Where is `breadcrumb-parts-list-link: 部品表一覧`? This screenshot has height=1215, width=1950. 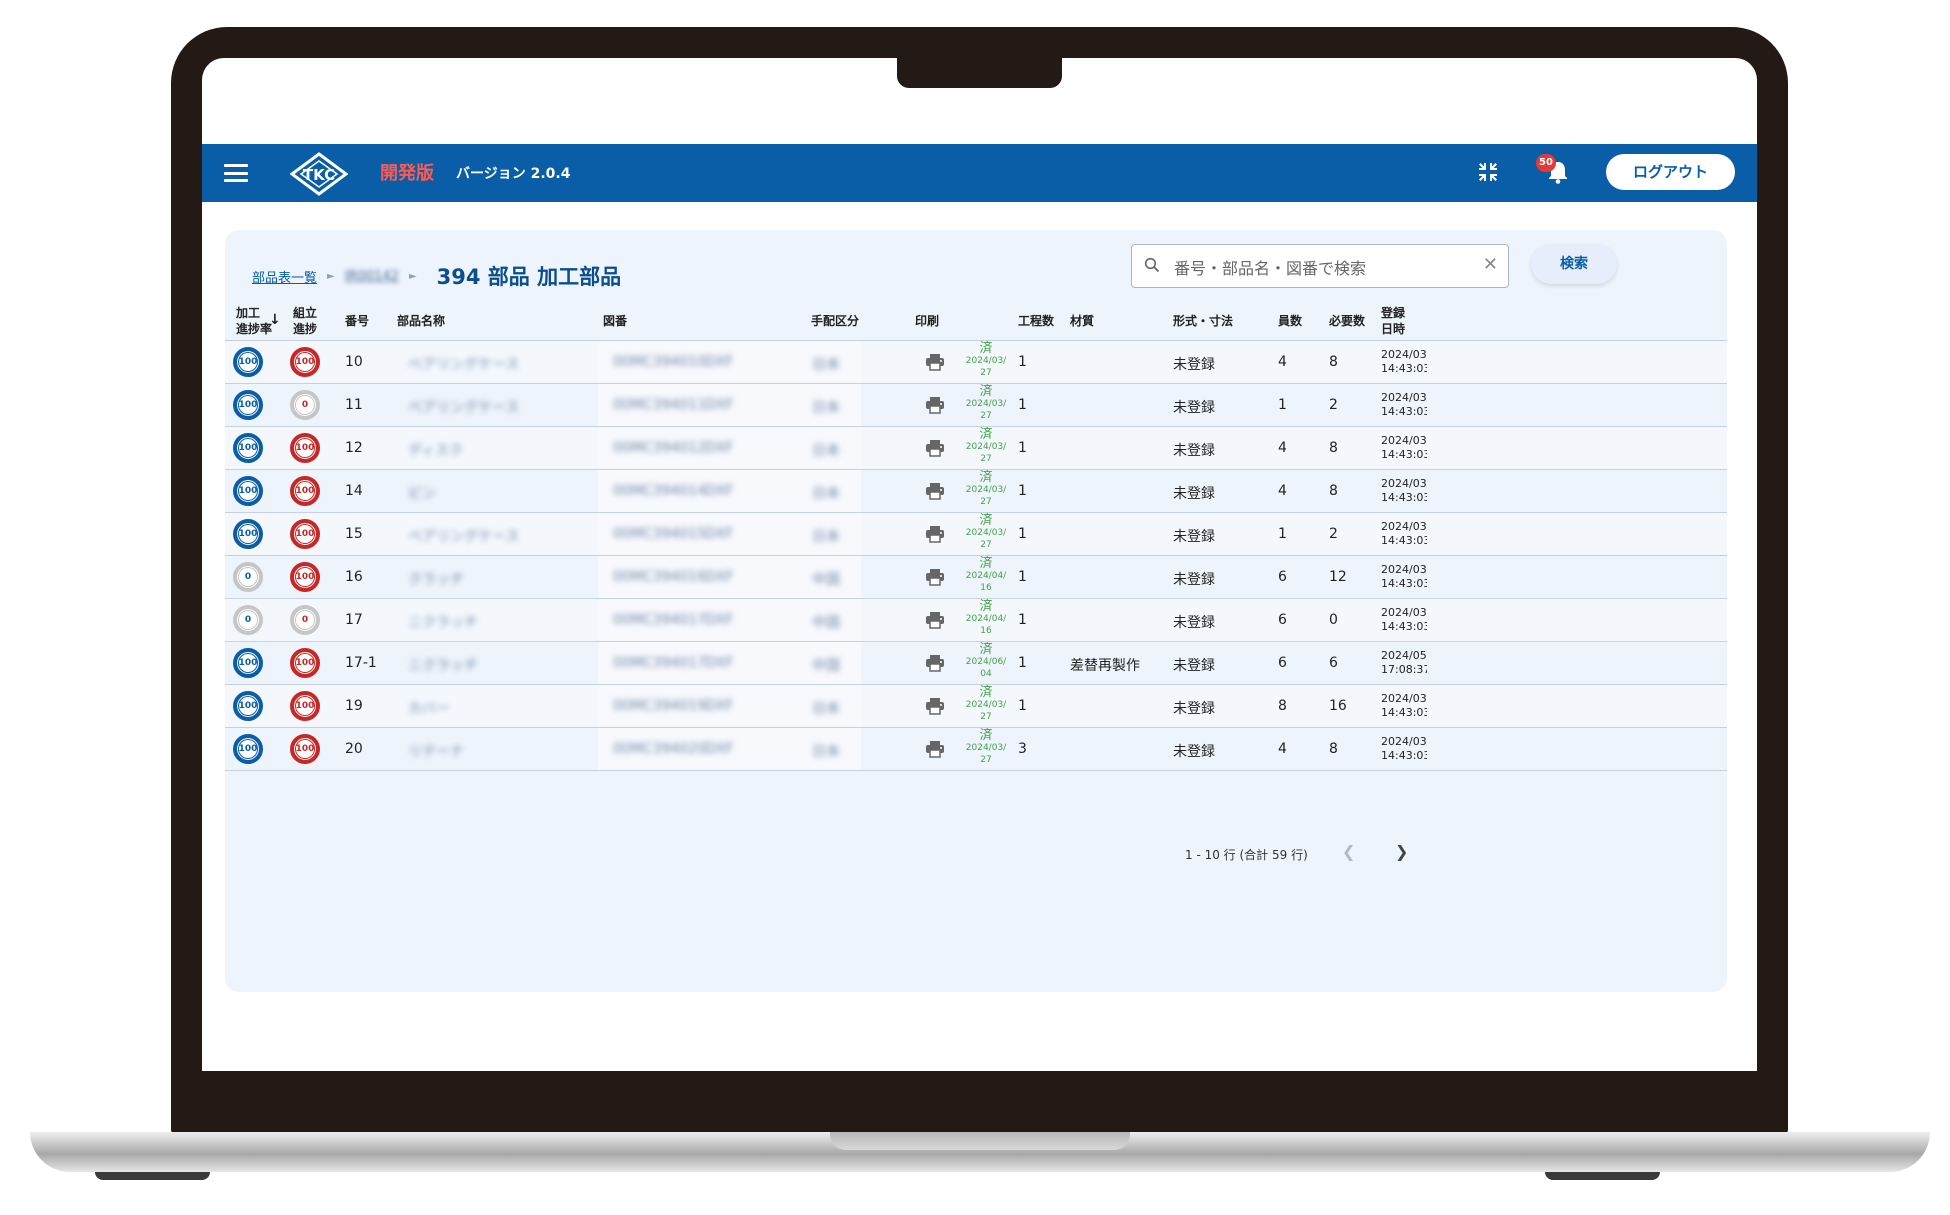
breadcrumb-parts-list-link: 部品表一覧 is located at coordinates (285, 278).